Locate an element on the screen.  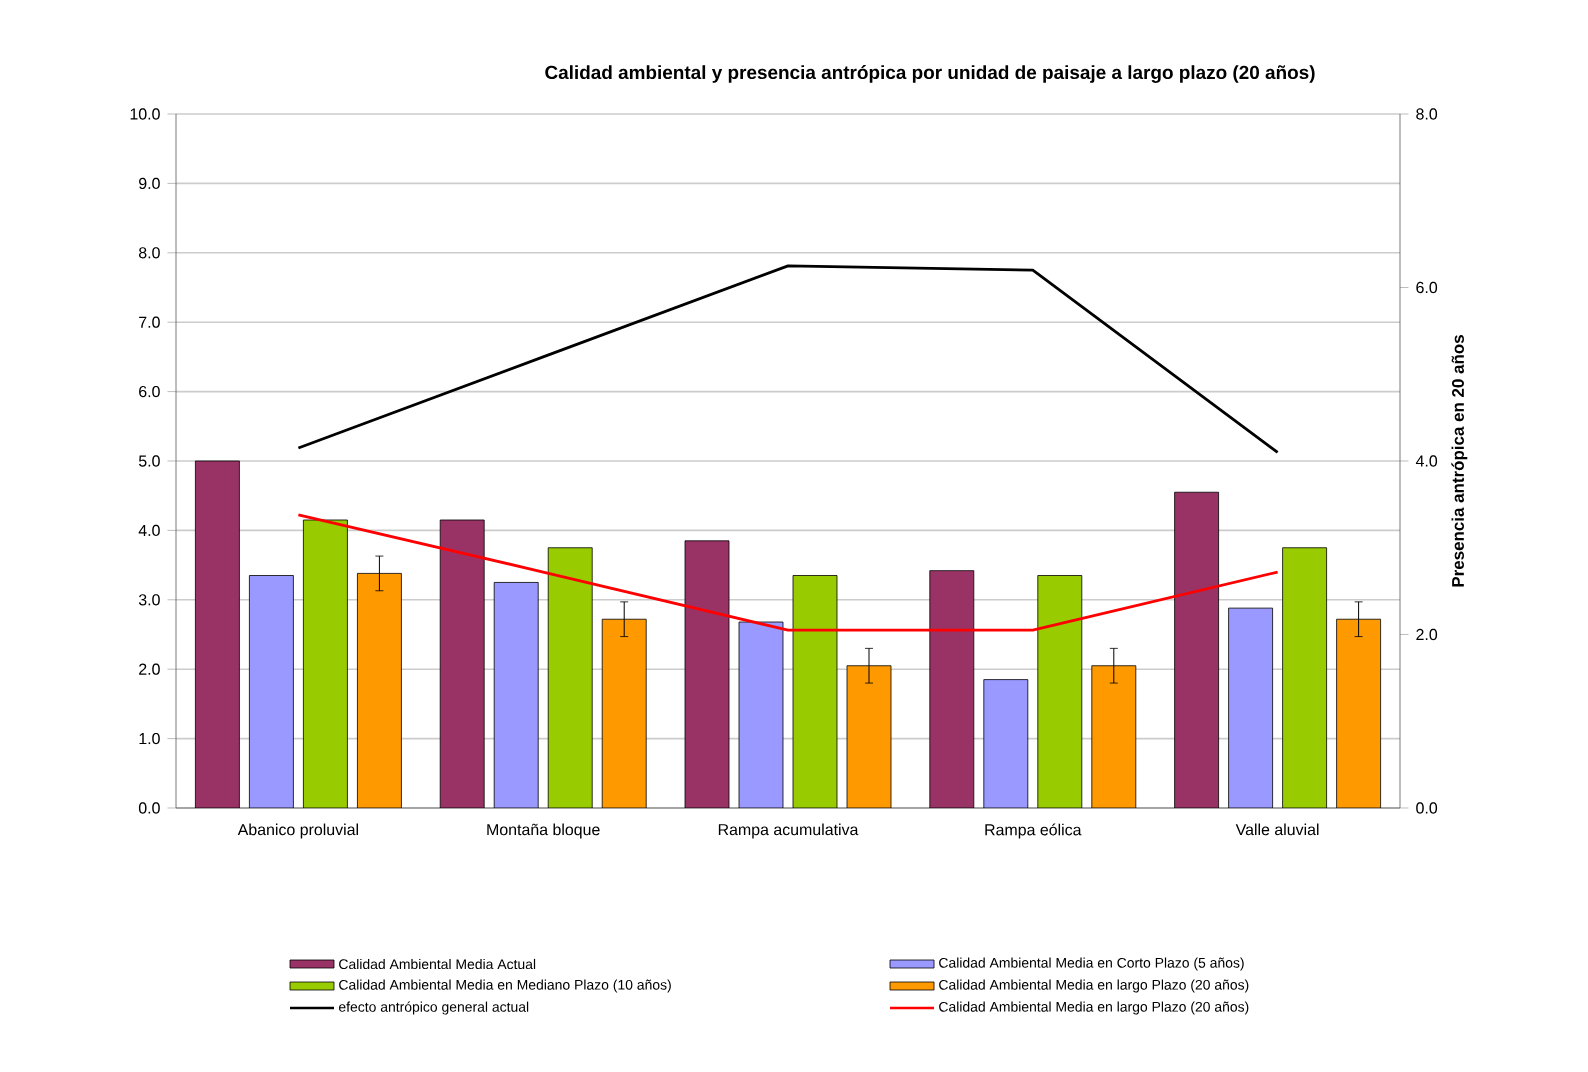
line-series is located at coordinates (788, 359).